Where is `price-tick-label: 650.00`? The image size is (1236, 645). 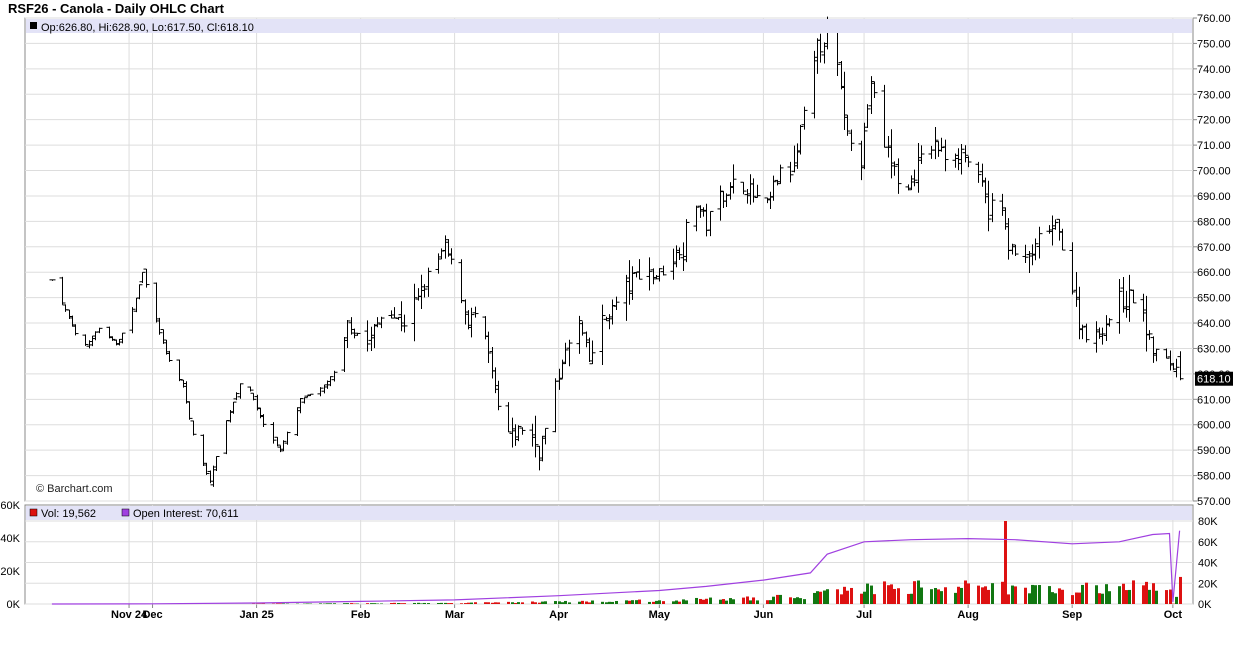 price-tick-label: 650.00 is located at coordinates (1214, 299).